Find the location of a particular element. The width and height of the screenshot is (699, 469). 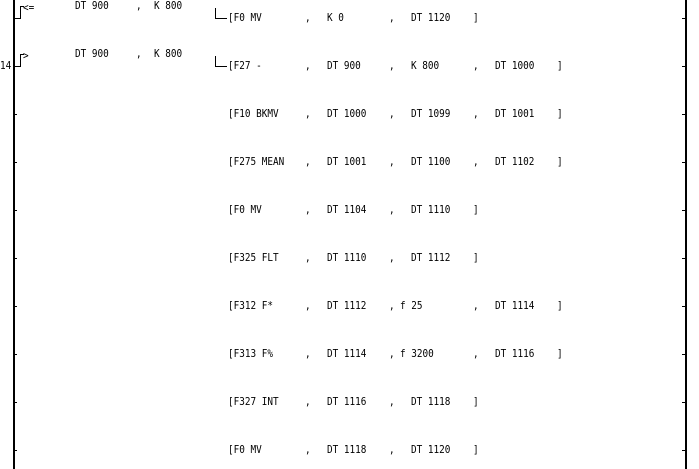

instruction-name: [F27 - is located at coordinates (245, 65).